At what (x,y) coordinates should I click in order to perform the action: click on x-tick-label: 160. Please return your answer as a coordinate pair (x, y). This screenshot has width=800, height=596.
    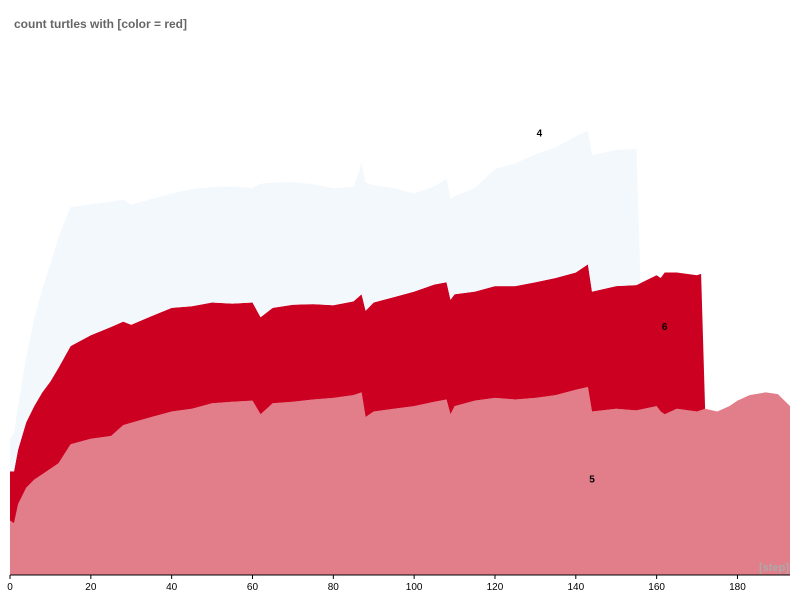
    Looking at the image, I should click on (656, 587).